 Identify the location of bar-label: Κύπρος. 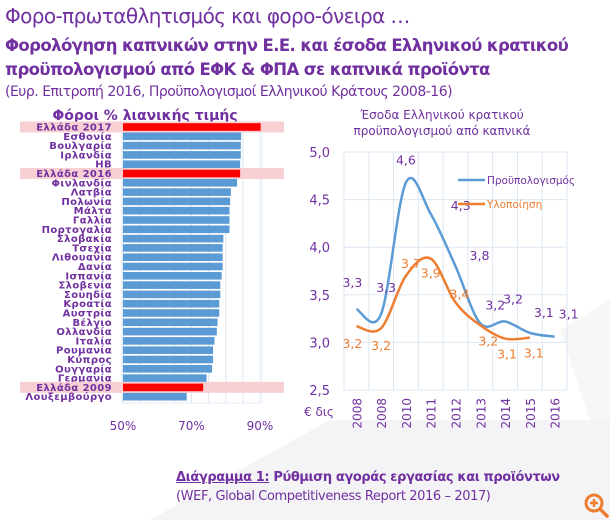
(89, 360).